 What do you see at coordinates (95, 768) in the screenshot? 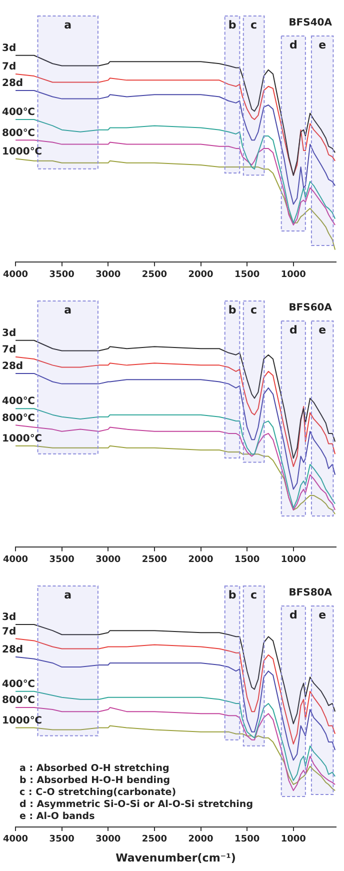
I see `annotation: a : Absorbed O-H stretching` at bounding box center [95, 768].